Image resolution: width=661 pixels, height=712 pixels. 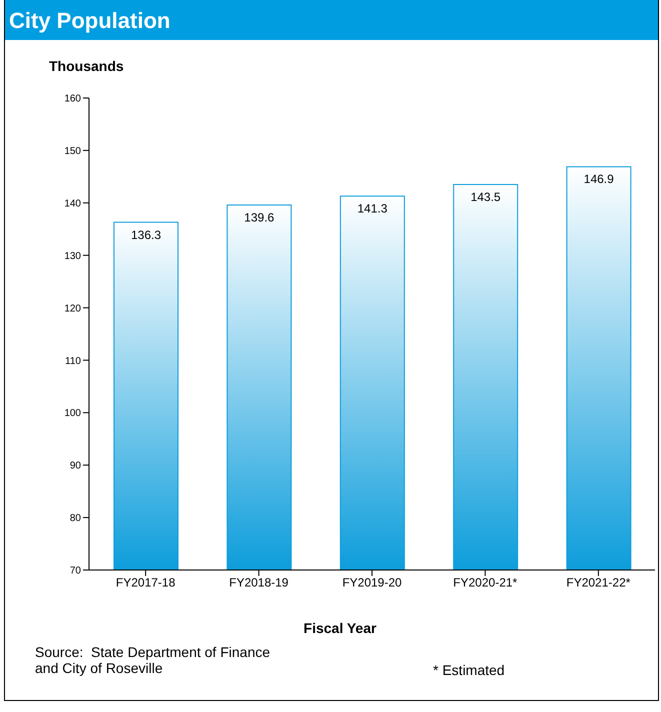 What do you see at coordinates (340, 628) in the screenshot?
I see `x-axis-title: Fiscal Year` at bounding box center [340, 628].